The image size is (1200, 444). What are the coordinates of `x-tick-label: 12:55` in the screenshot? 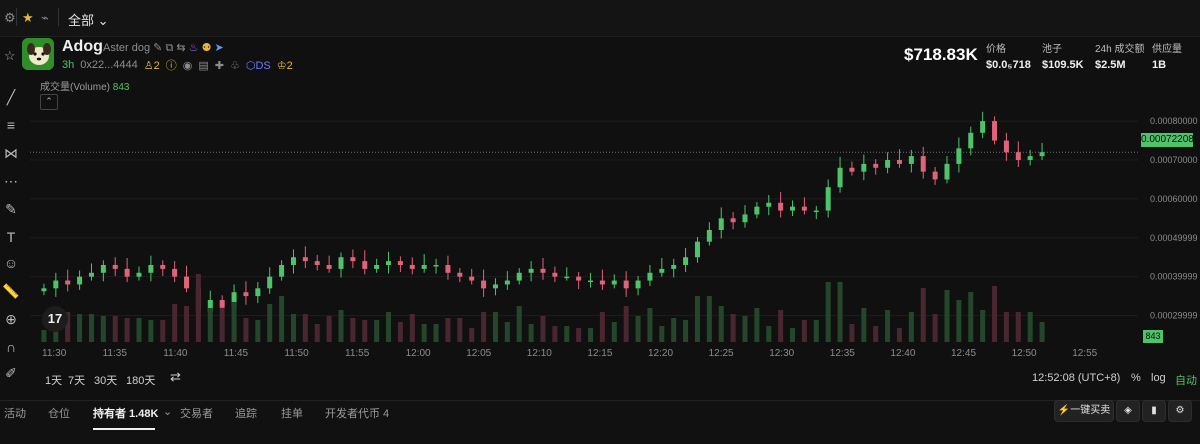 It's located at (1084, 353).